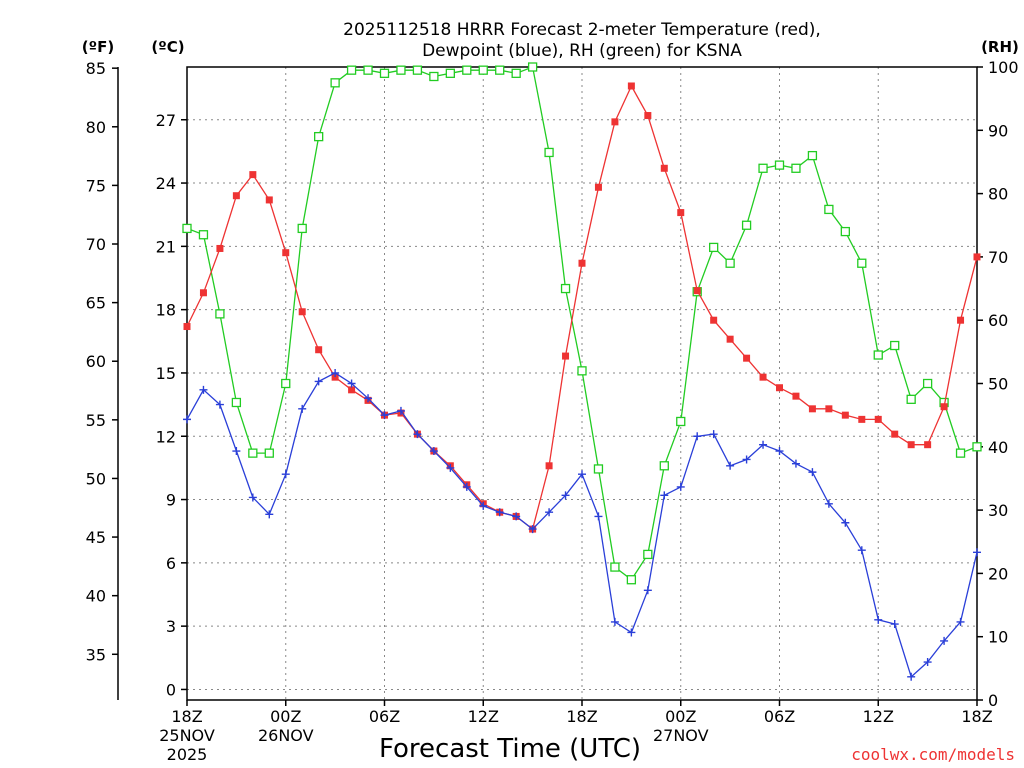 This screenshot has width=1024, height=768. Describe the element at coordinates (166, 120) in the screenshot. I see `c-tick-label: 27` at that location.